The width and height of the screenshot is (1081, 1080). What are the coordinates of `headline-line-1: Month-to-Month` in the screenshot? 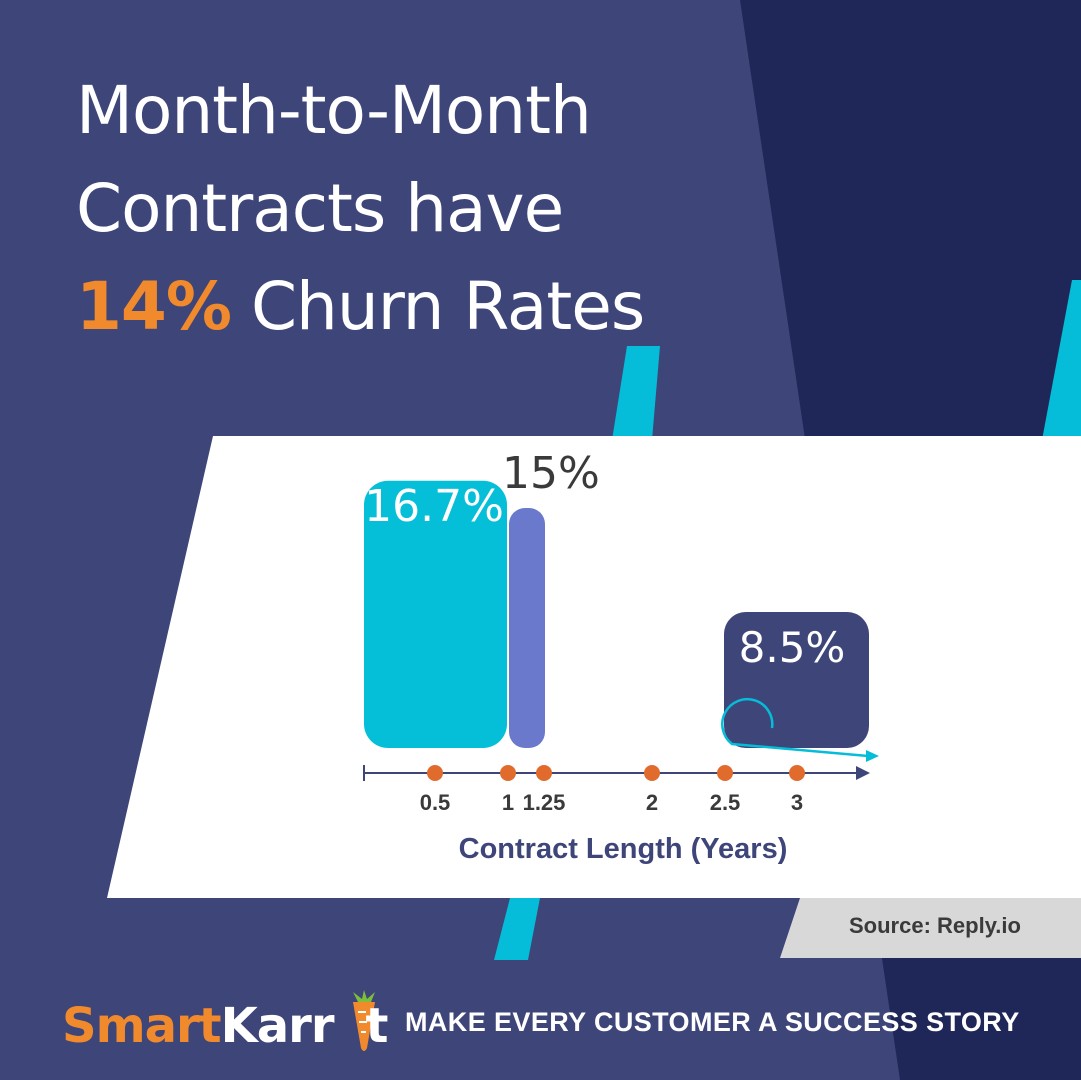 It's located at (334, 110).